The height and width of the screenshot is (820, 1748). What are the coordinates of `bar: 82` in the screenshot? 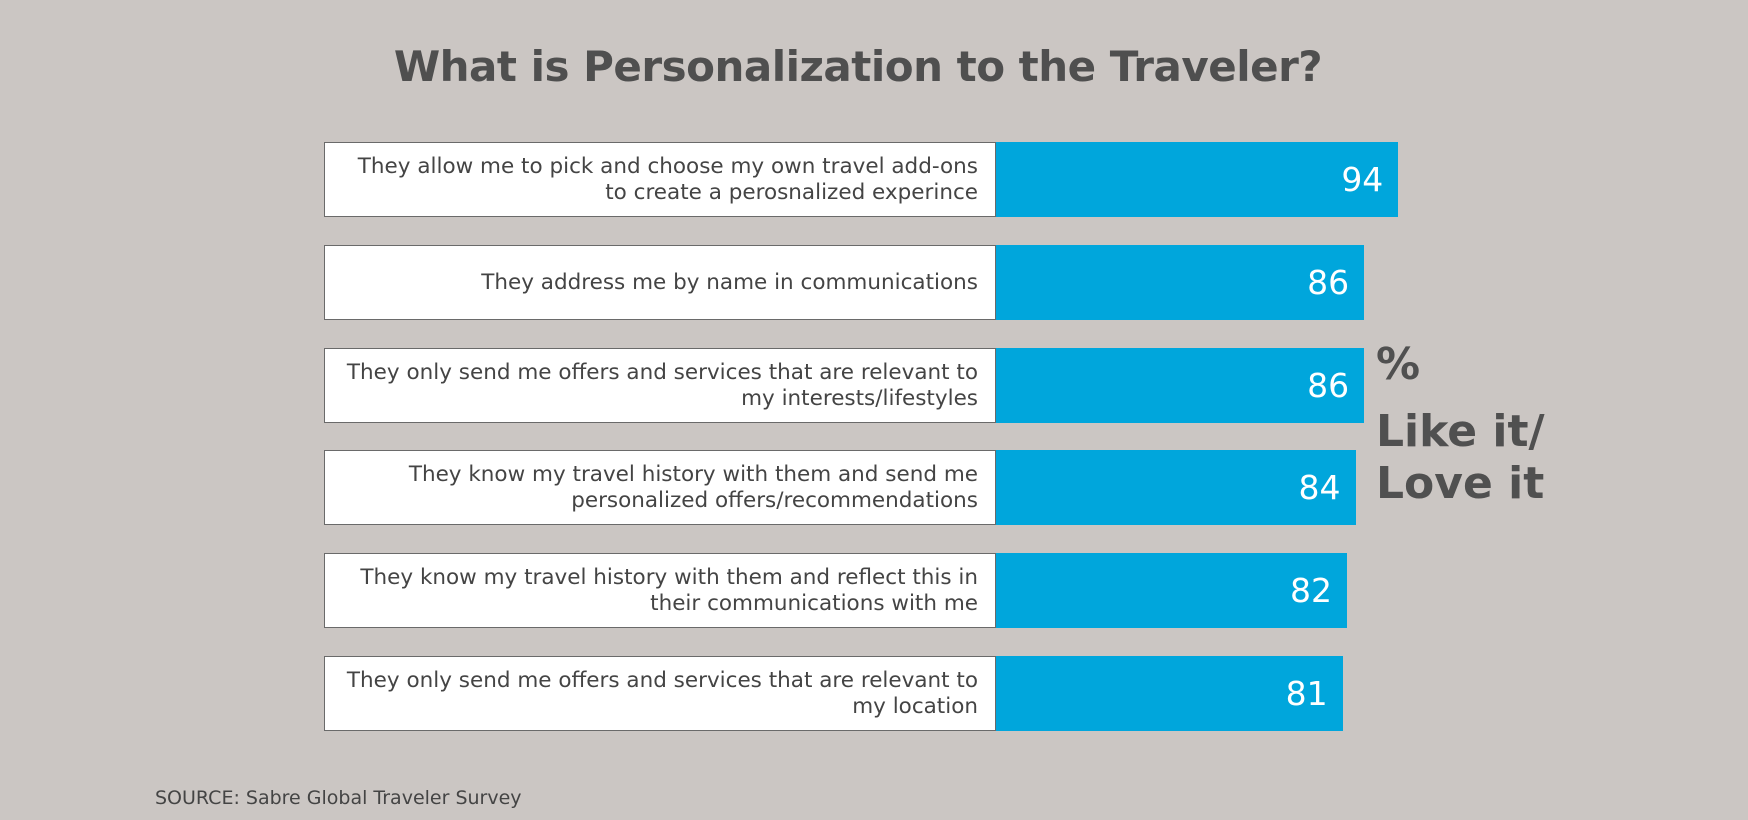 It's located at (1171, 590).